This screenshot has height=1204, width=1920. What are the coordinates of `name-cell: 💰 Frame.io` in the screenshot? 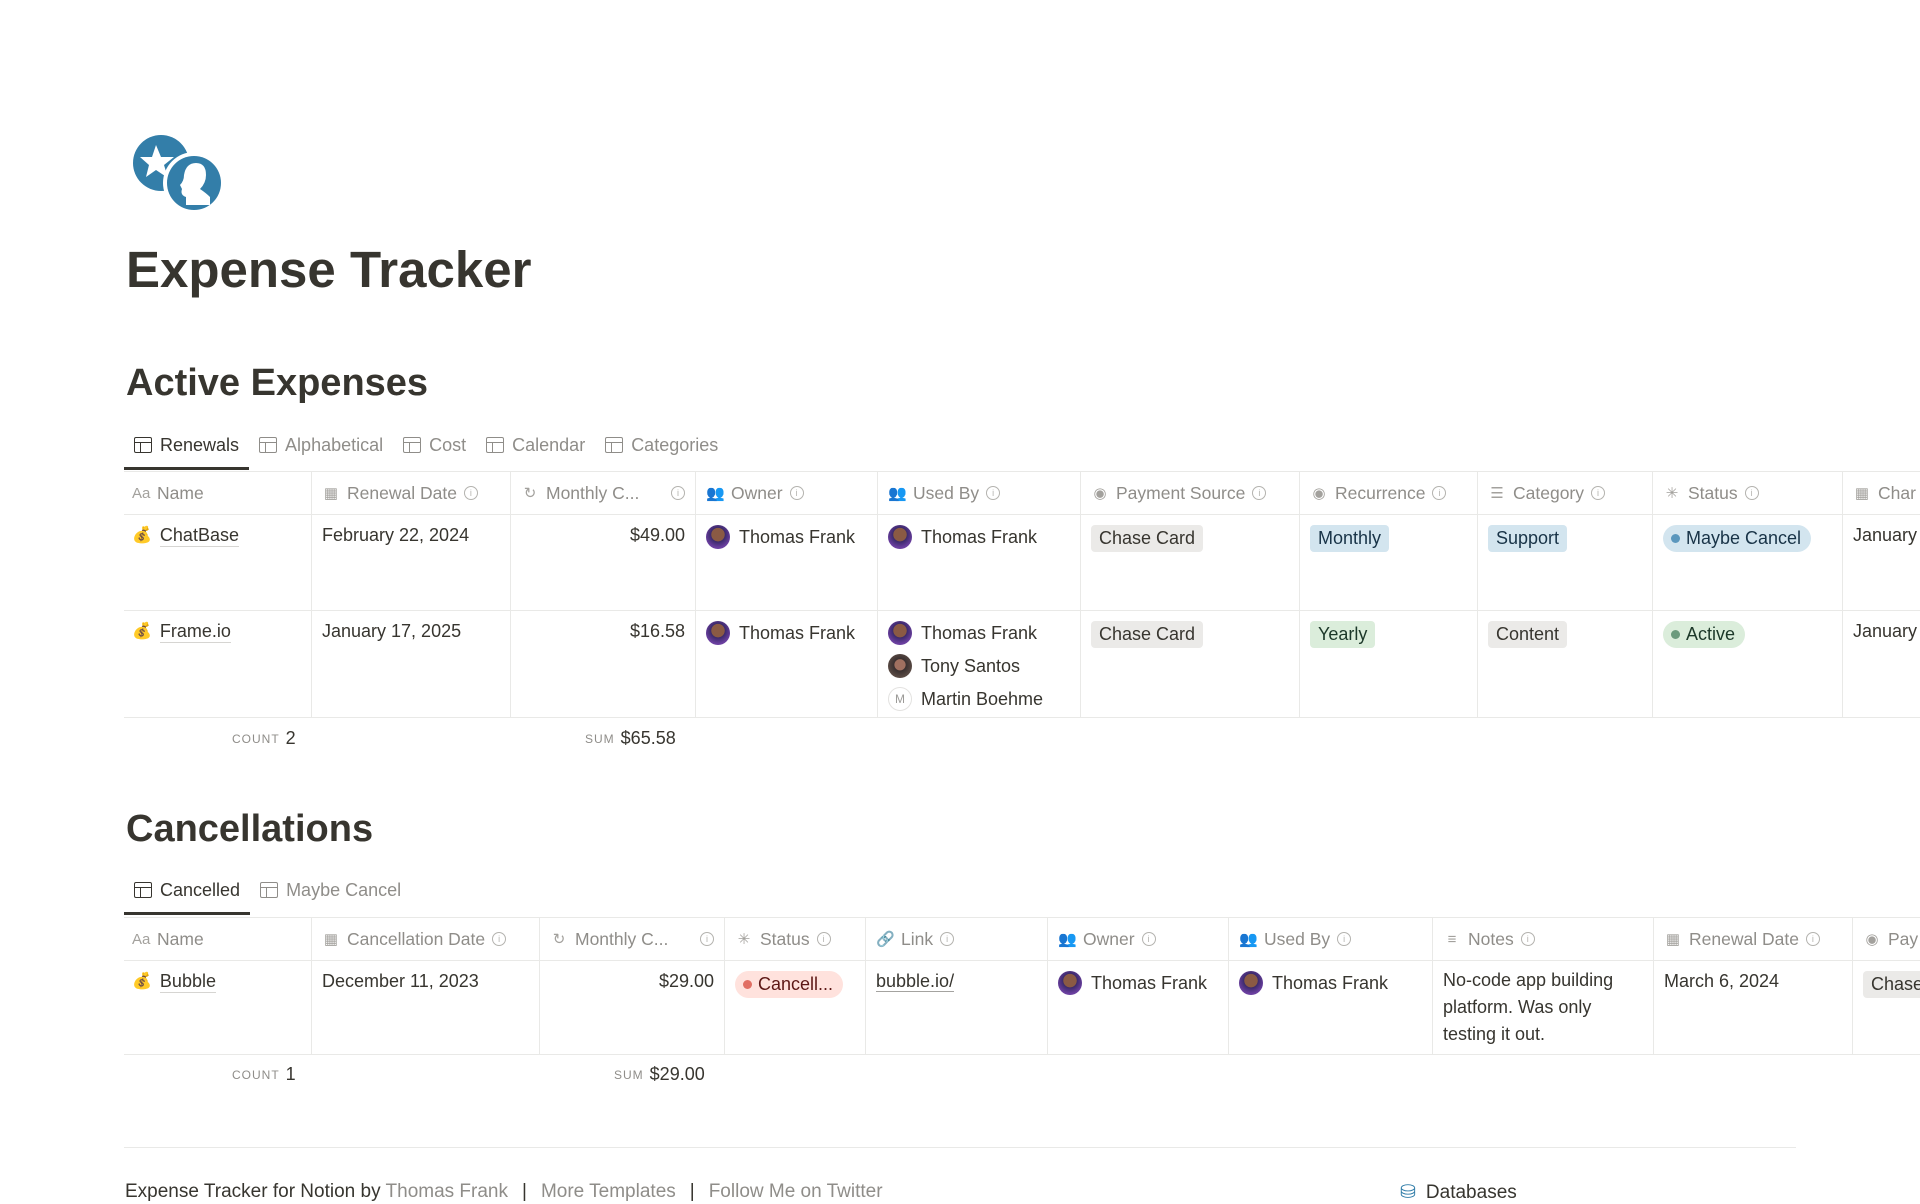 It's located at (218, 664).